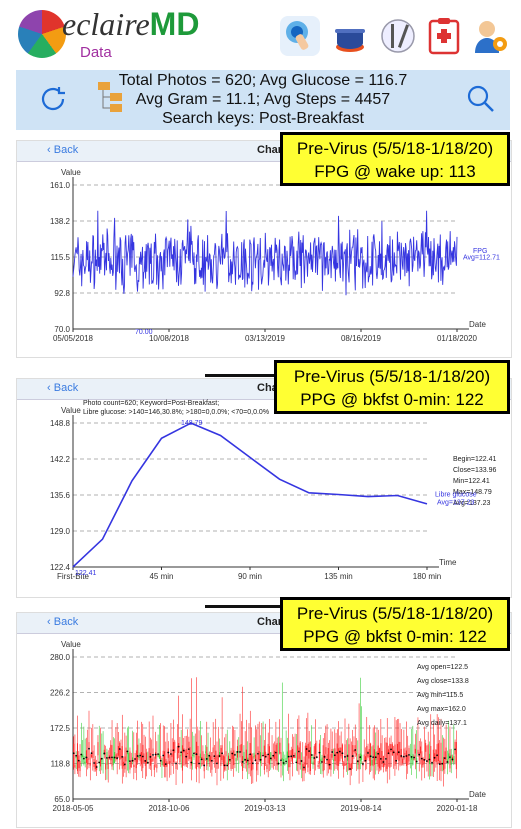 The height and width of the screenshot is (829, 521). What do you see at coordinates (252, 375) in the screenshot?
I see `divider` at bounding box center [252, 375].